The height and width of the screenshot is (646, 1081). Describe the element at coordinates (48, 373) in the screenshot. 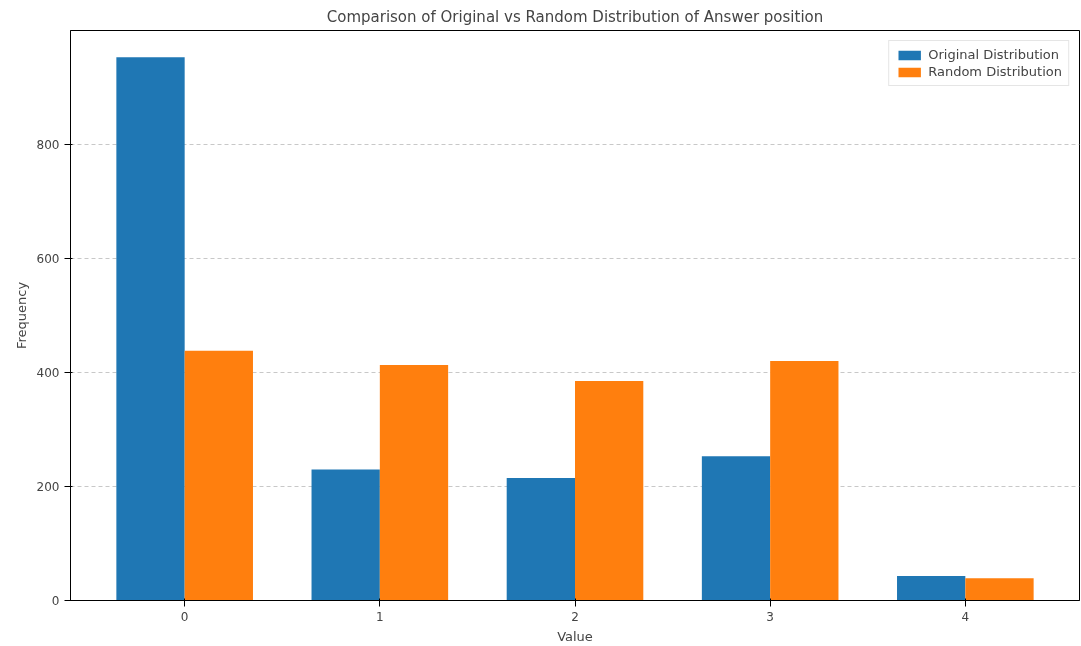

I see `y-tick-label: 400` at that location.